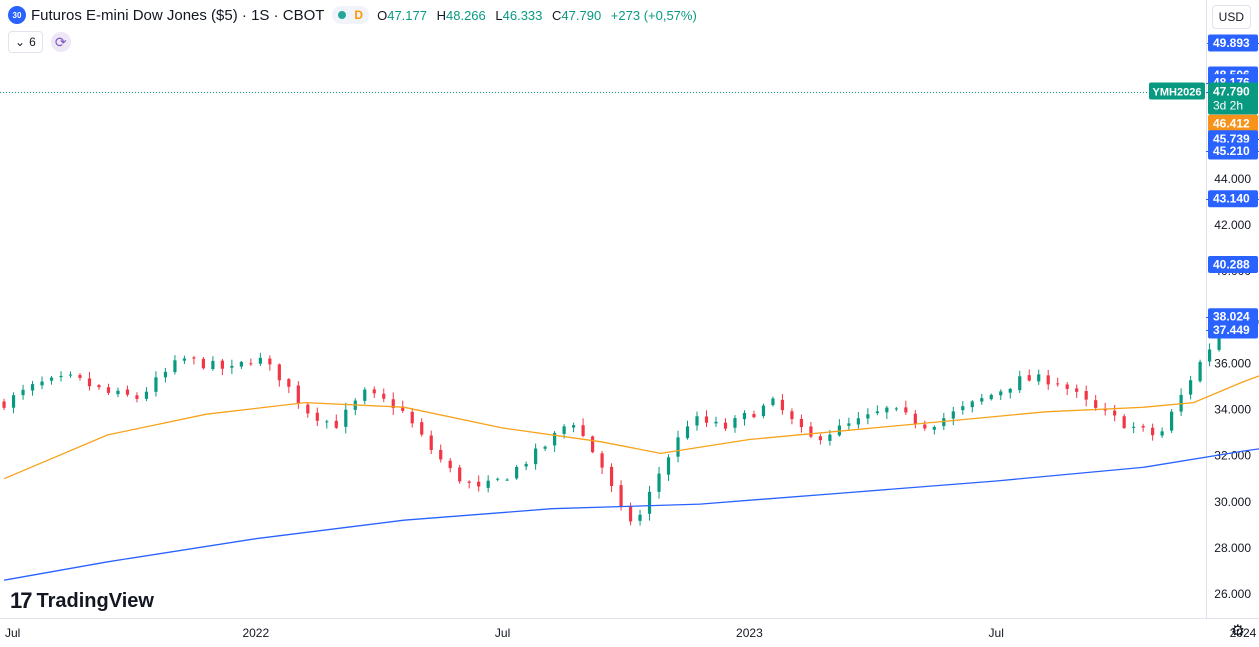 Image resolution: width=1259 pixels, height=647 pixels. I want to click on currency-selector: USD, so click(1231, 17).